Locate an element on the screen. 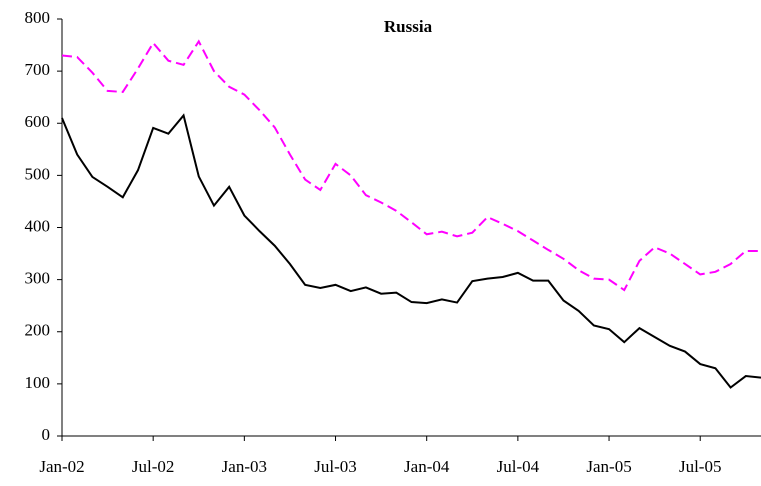 This screenshot has width=761, height=486. x-tick-label: Jul-04 is located at coordinates (518, 466).